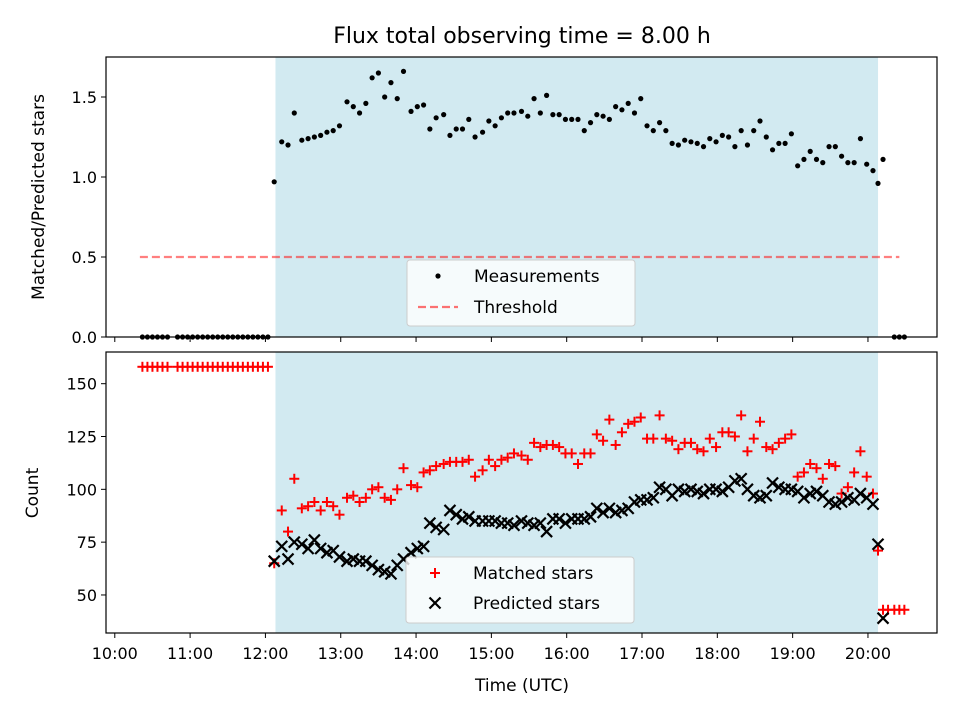 The image size is (960, 720). I want to click on matched-stars-legend-label: Matched stars, so click(533, 574).